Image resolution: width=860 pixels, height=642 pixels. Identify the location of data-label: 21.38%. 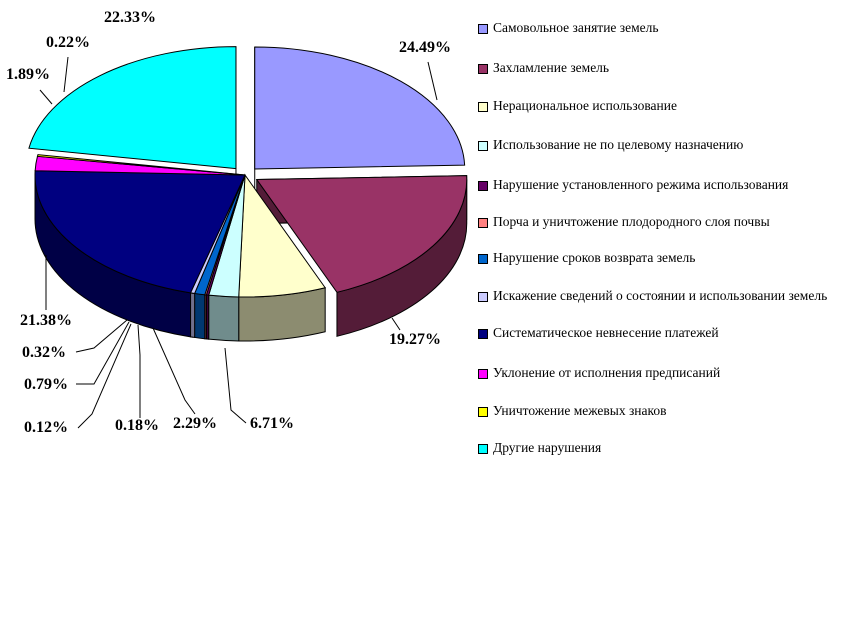
(46, 320).